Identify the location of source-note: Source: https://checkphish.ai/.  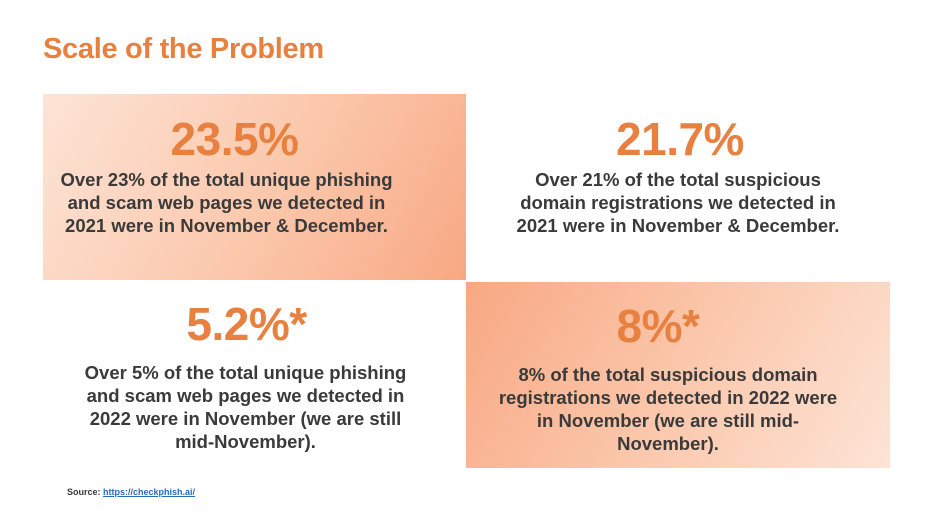
(131, 492).